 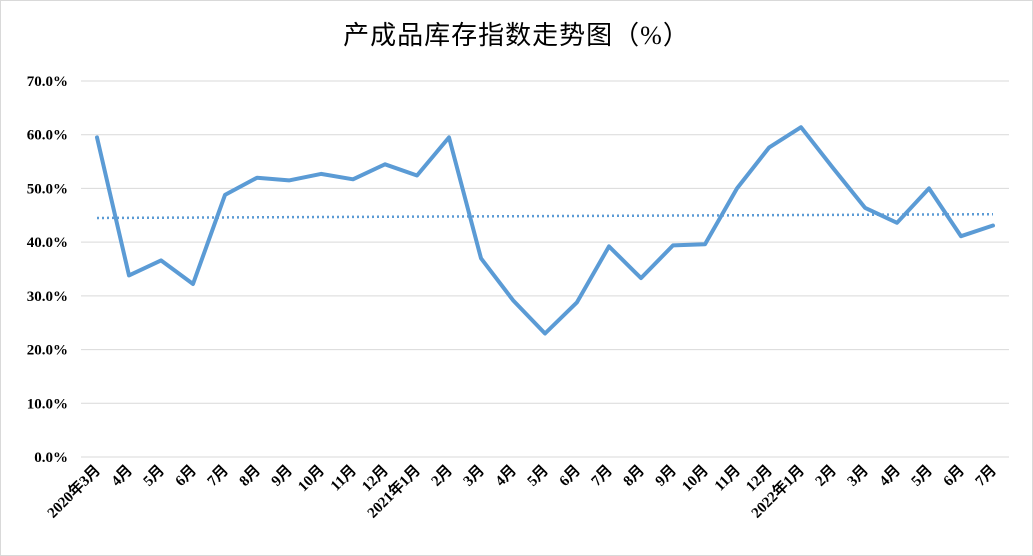 I want to click on y-tick-label: 10.0%, so click(x=47, y=404).